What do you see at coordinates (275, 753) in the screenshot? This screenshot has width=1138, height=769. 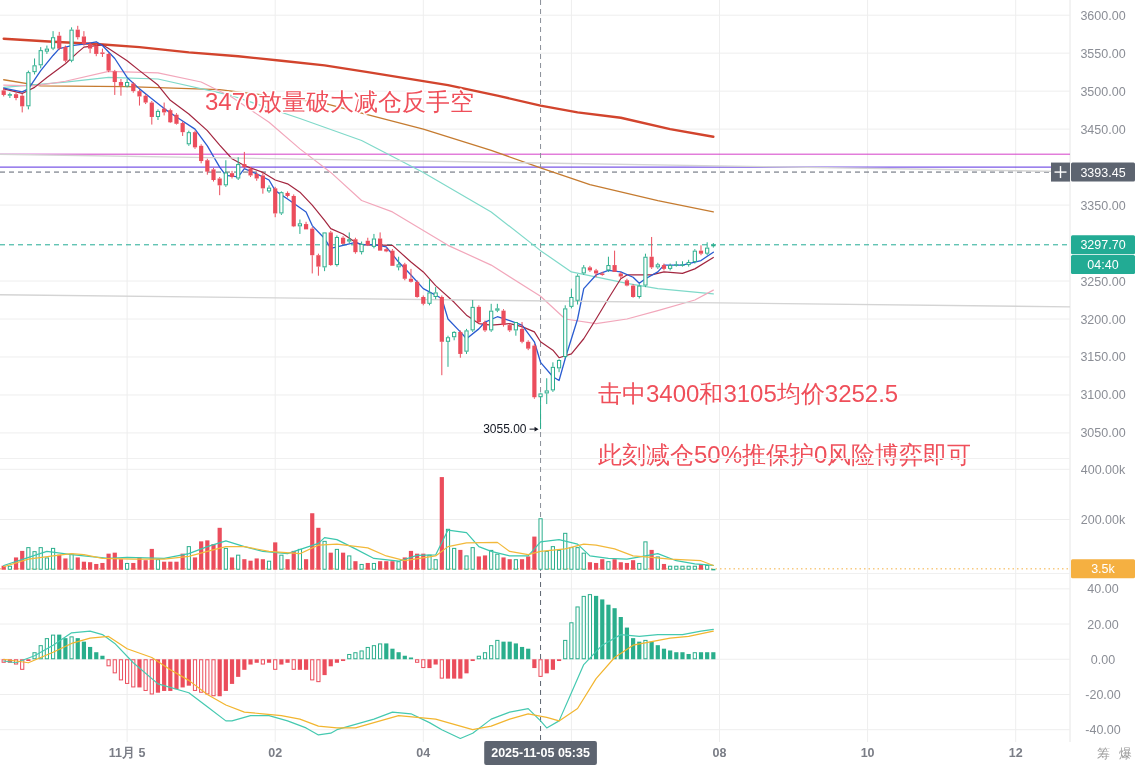 I see `x-tick-label: 02` at bounding box center [275, 753].